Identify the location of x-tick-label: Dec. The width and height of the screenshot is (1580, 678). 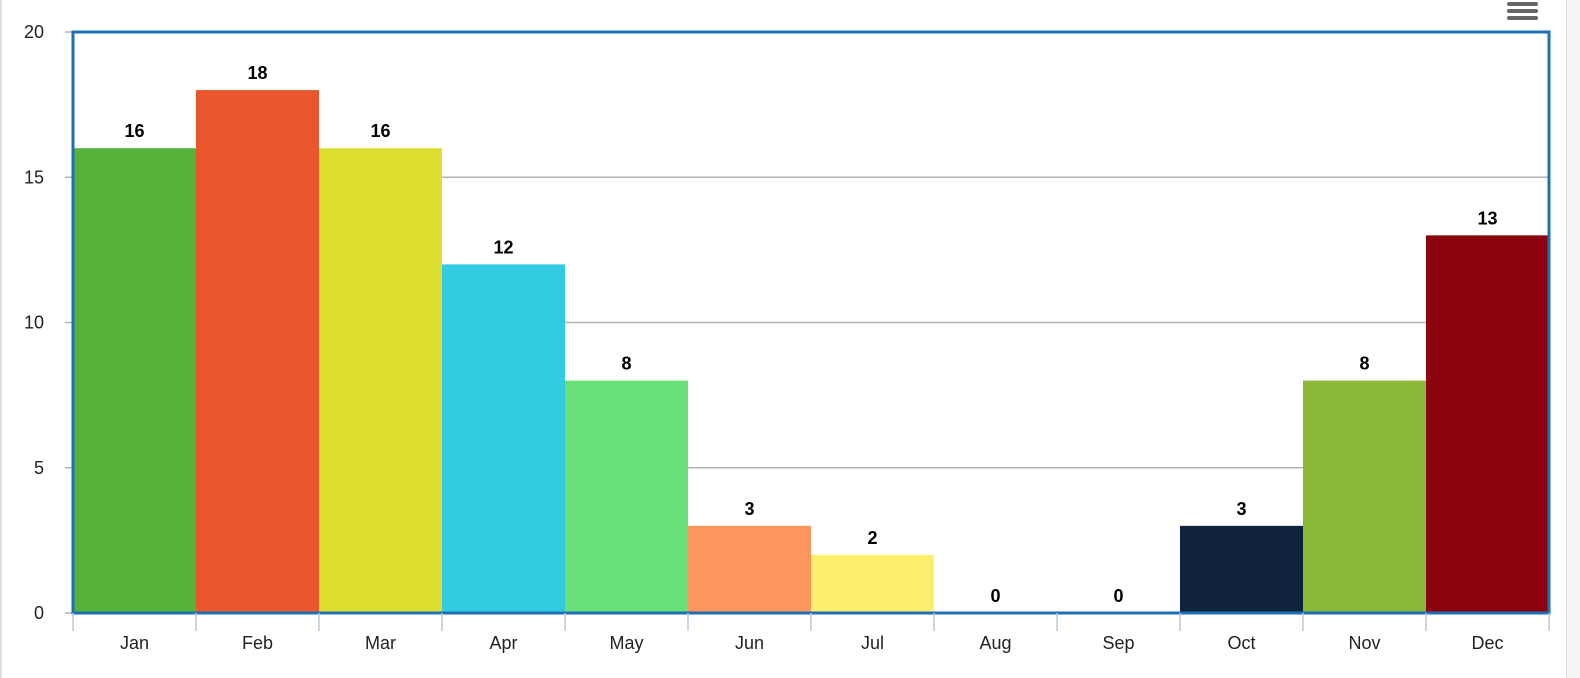
(1487, 643).